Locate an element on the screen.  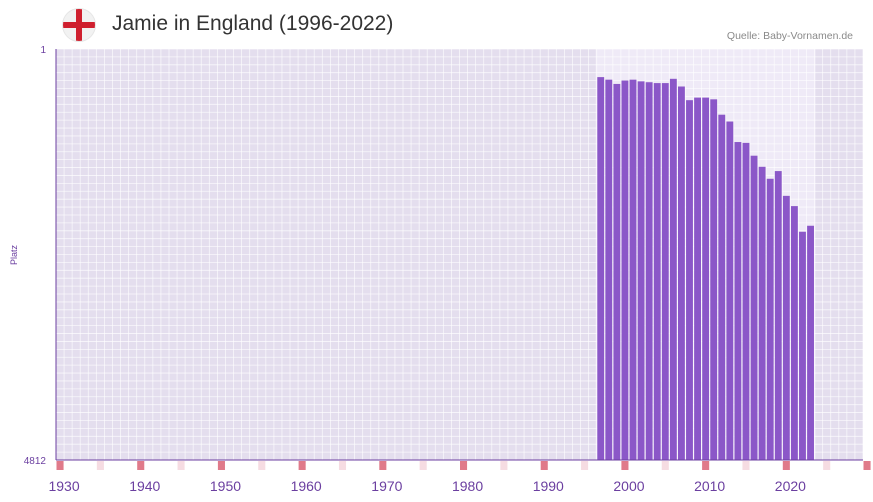
bar-2005 is located at coordinates (673, 269).